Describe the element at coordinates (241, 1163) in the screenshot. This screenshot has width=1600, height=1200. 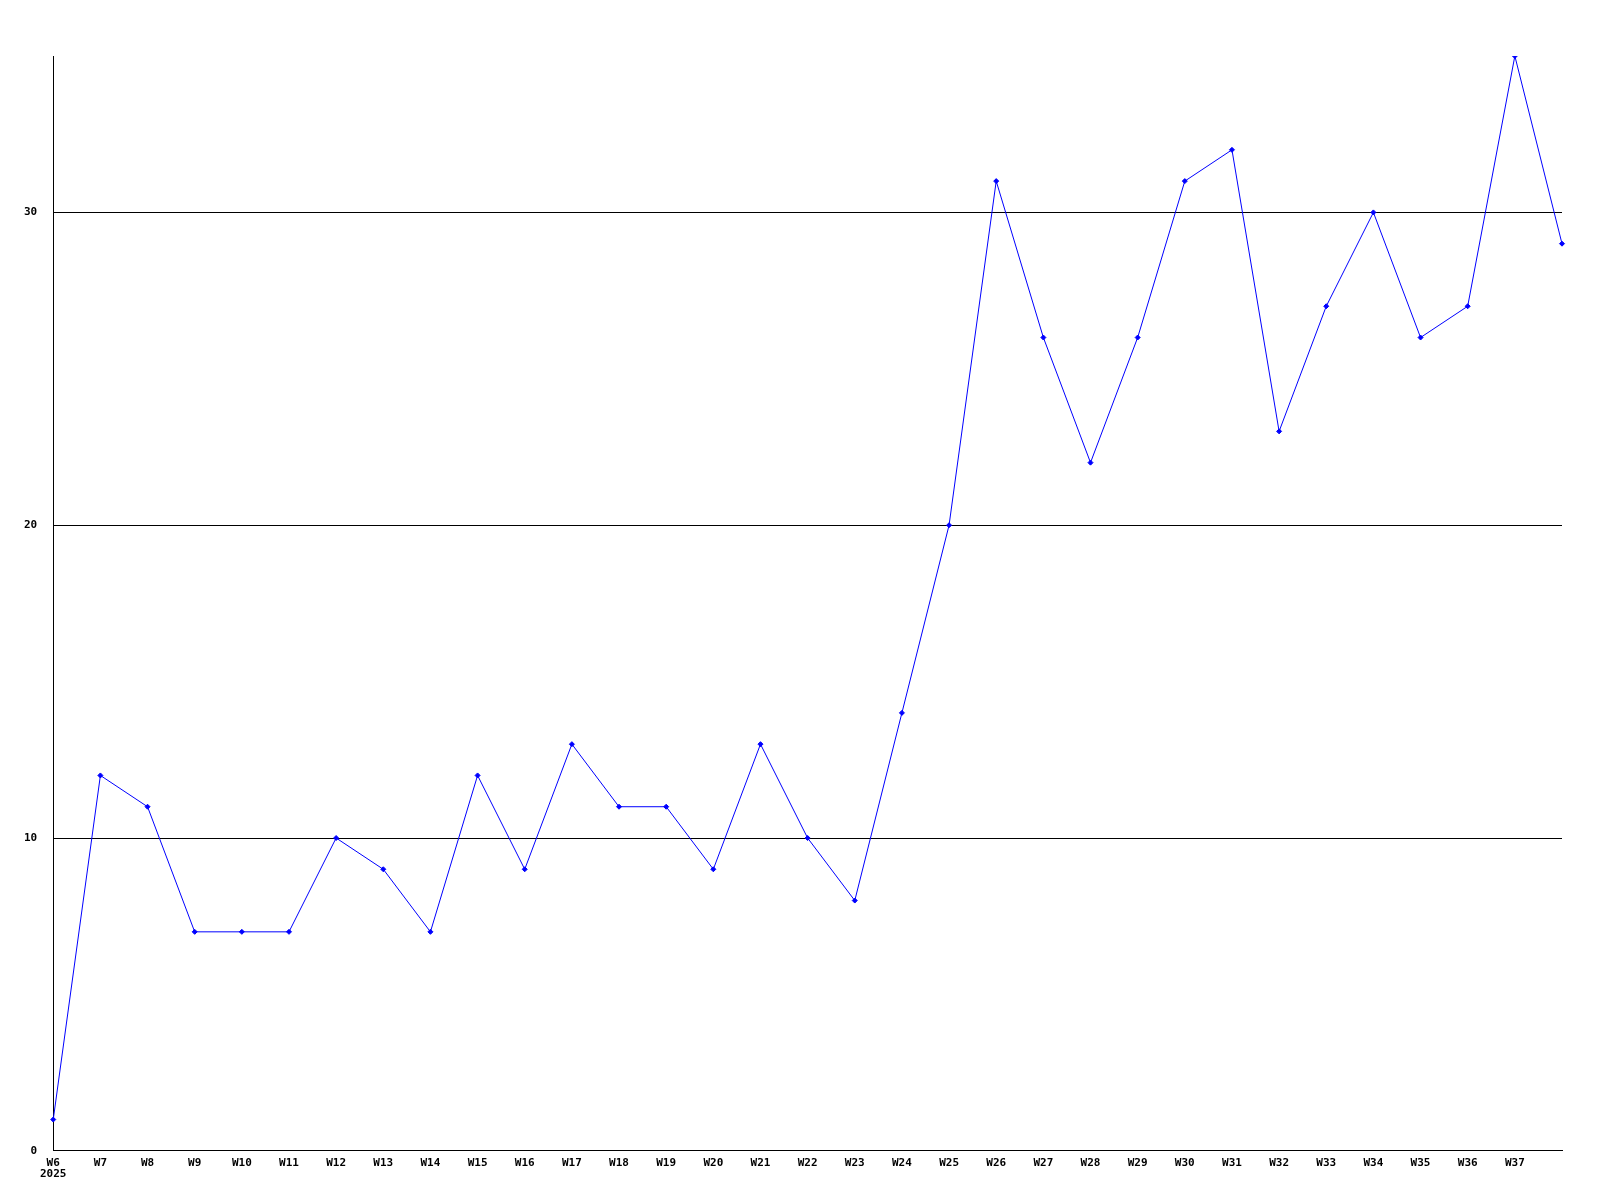
I see `x-tick-label: W10` at that location.